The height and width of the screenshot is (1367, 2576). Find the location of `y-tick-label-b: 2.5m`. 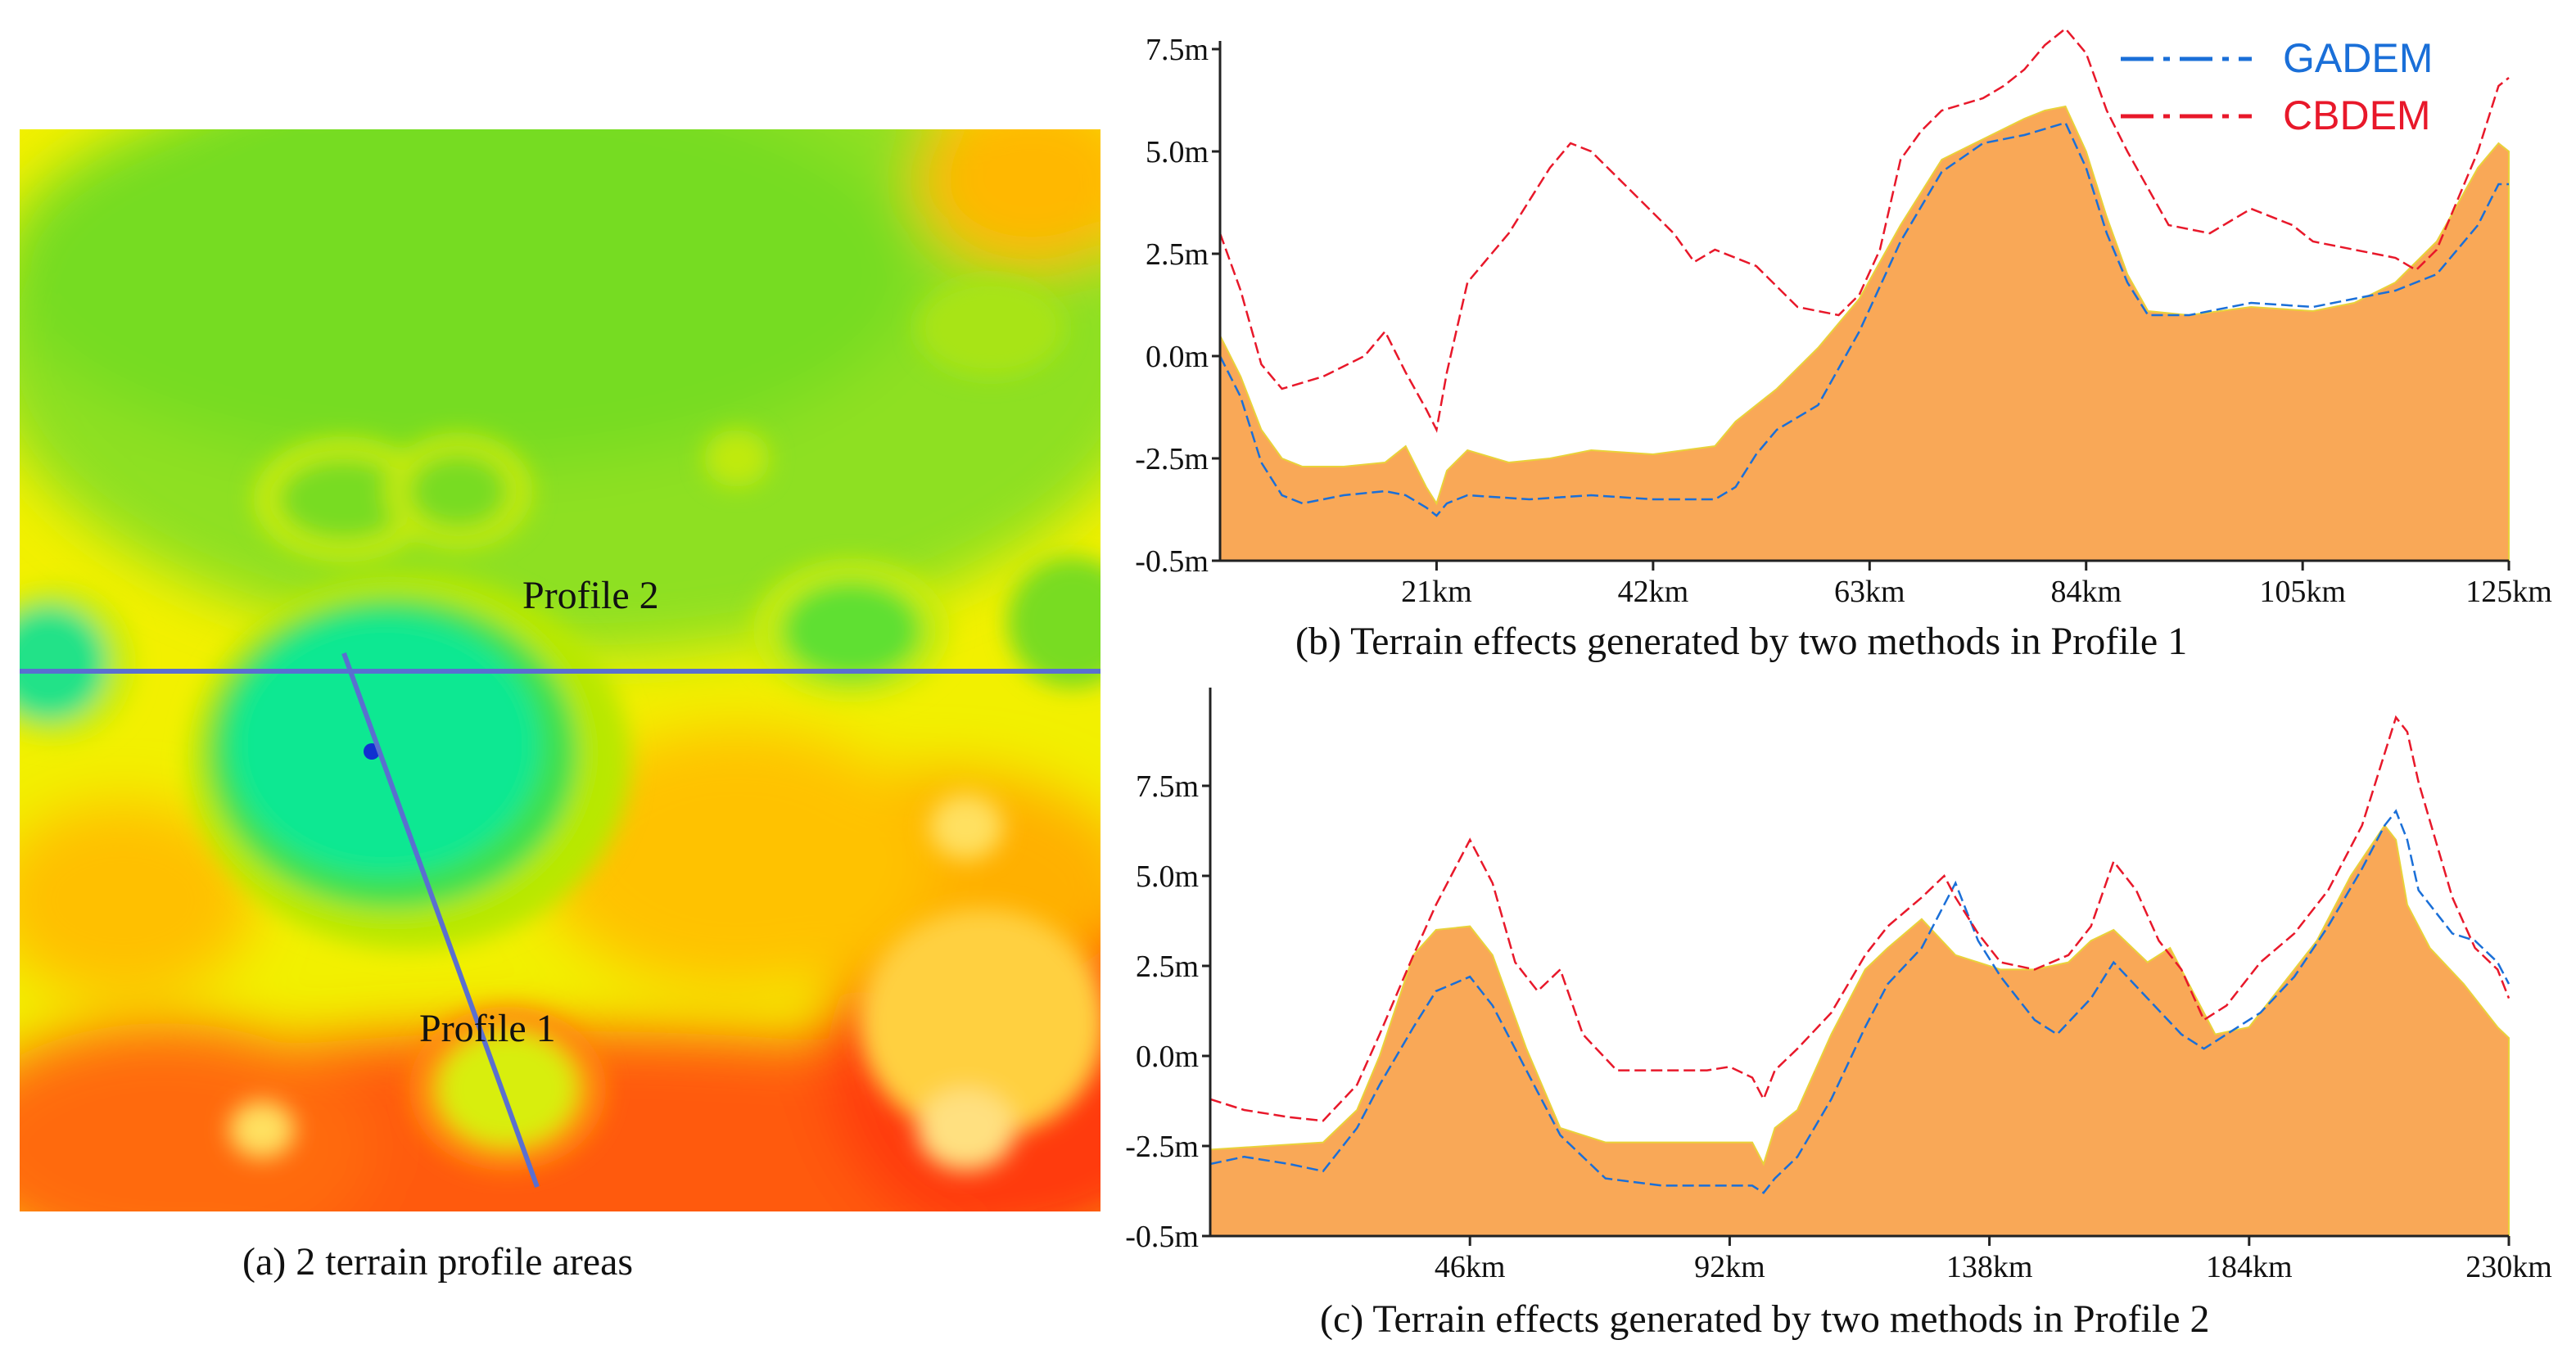

y-tick-label-b: 2.5m is located at coordinates (1177, 254).